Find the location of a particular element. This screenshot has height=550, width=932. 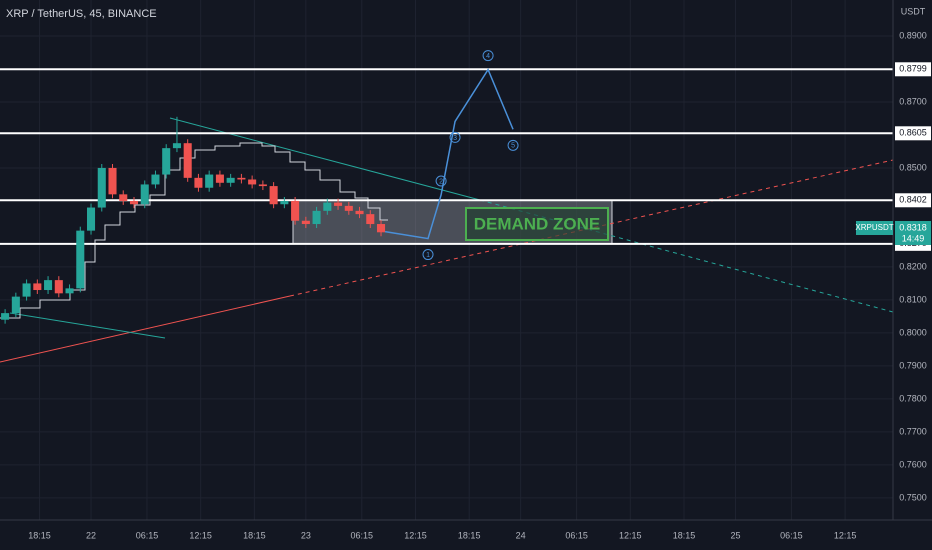

wave-path is located at coordinates (449, 154).